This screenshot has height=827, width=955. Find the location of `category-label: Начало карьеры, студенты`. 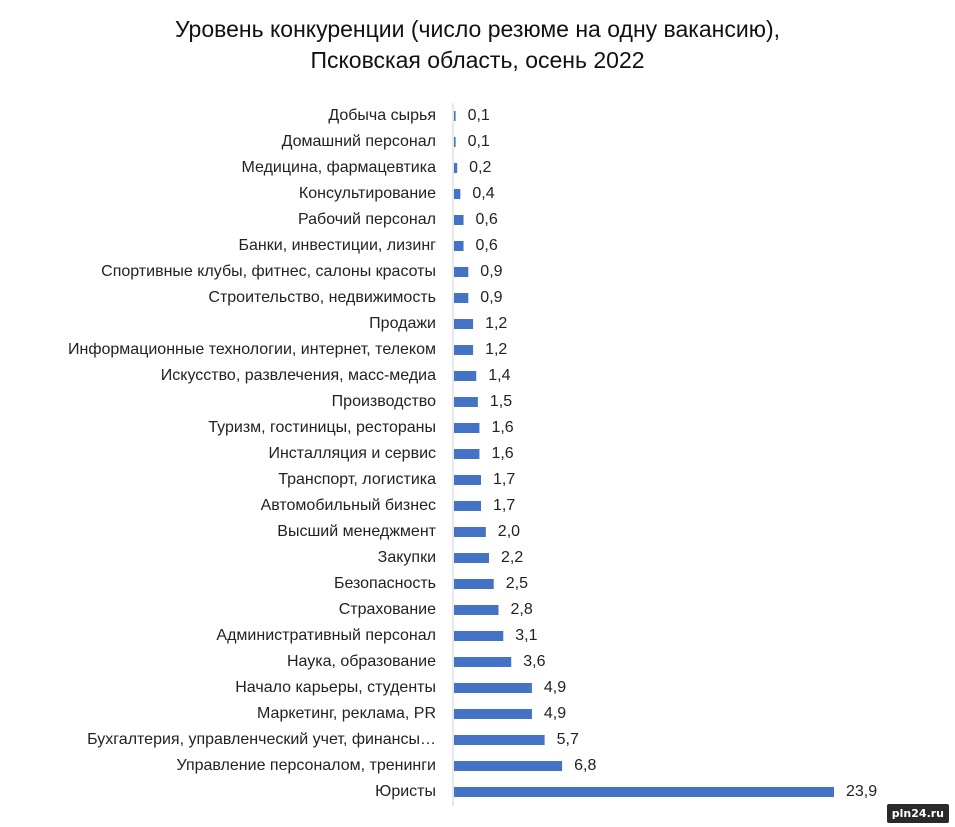

category-label: Начало карьеры, студенты is located at coordinates (335, 687).